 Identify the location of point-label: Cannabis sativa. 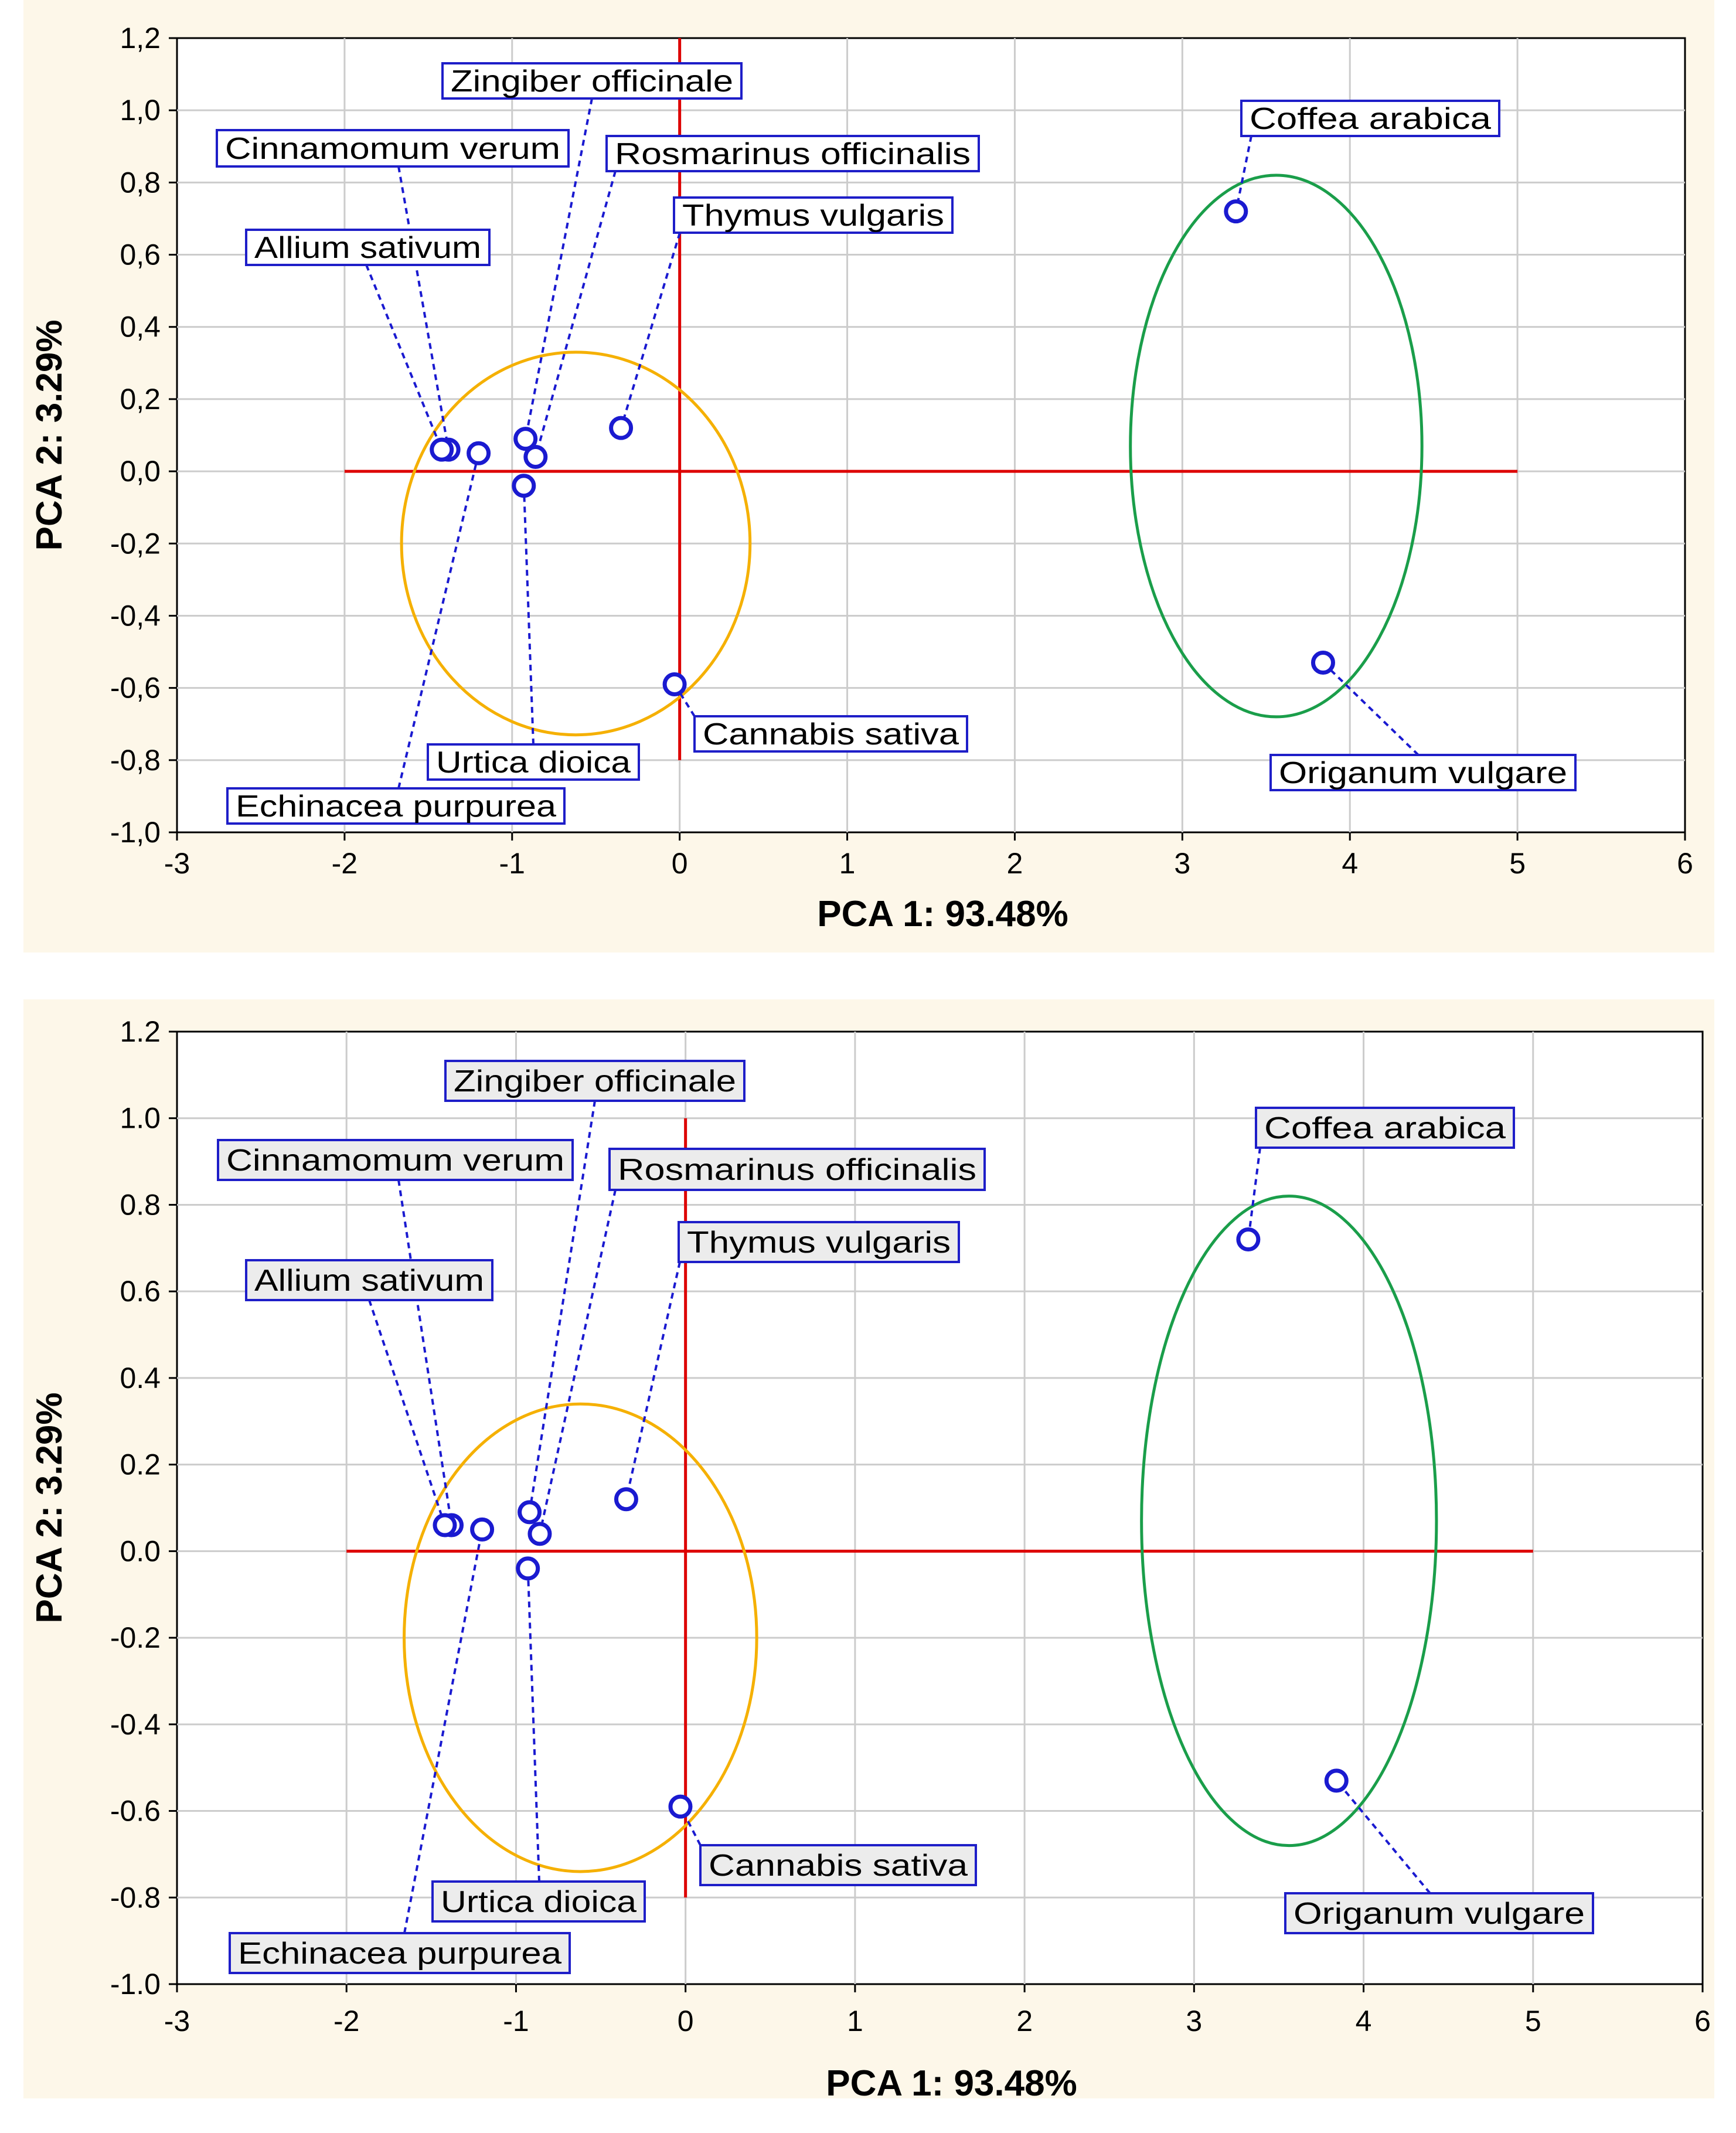
(839, 1866).